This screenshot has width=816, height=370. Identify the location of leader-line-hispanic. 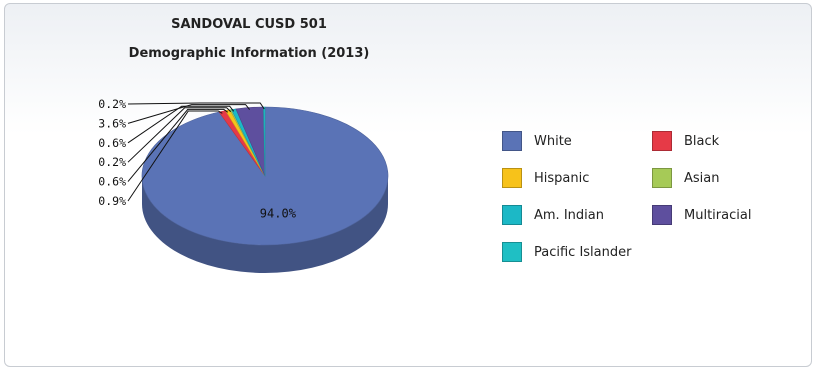
(178, 145).